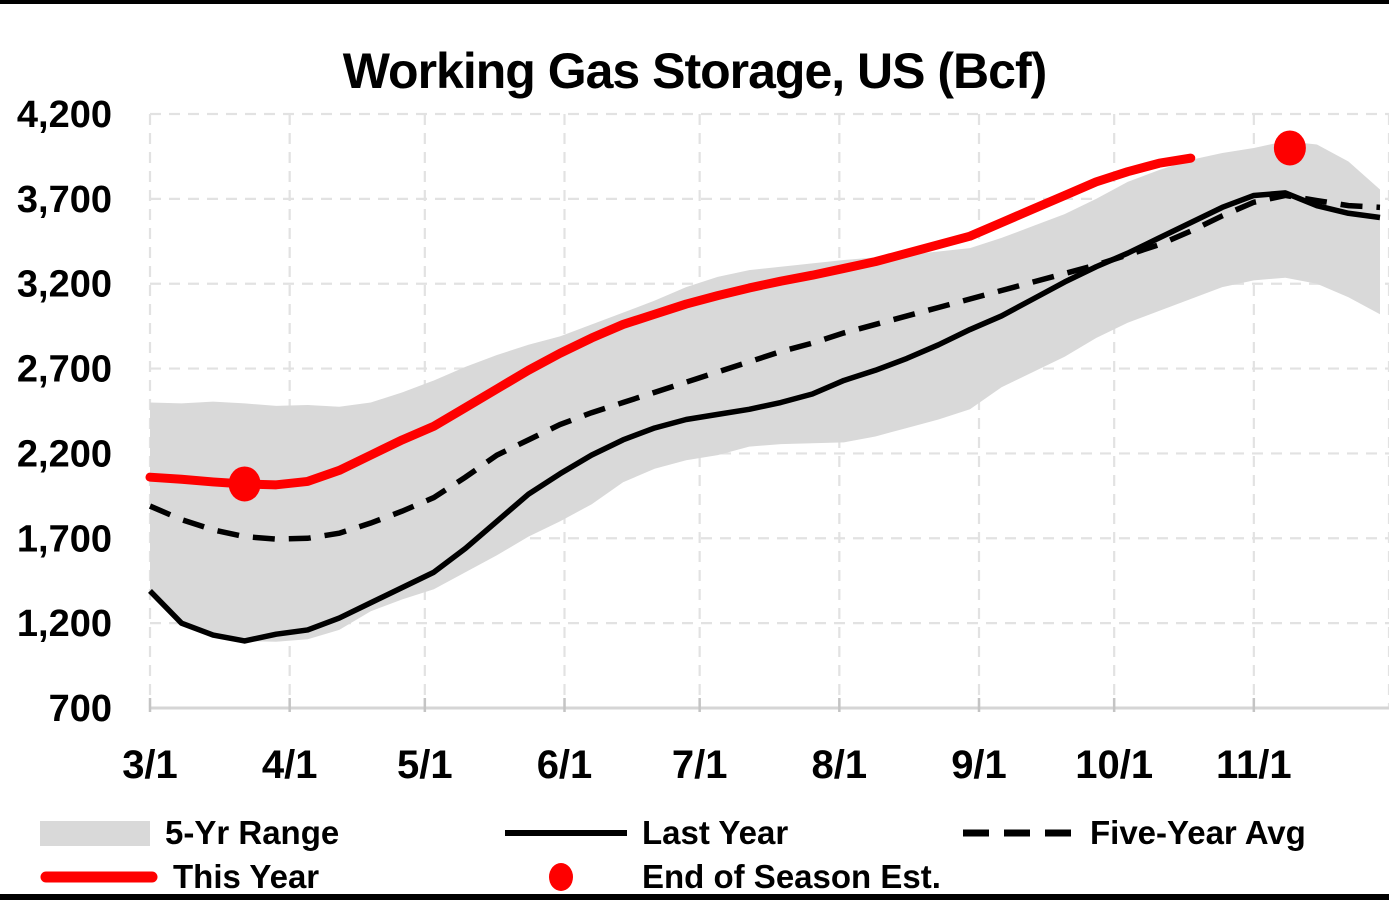 The image size is (1389, 900). Describe the element at coordinates (694, 897) in the screenshot. I see `frame-border-bottom` at that location.